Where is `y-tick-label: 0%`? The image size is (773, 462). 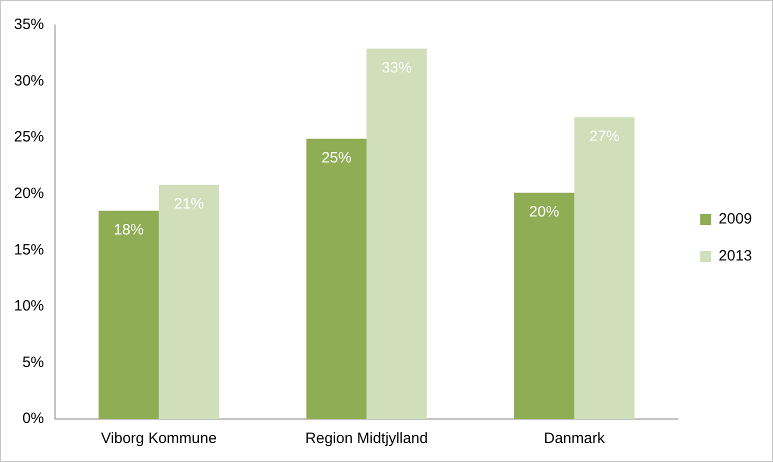 y-tick-label: 0% is located at coordinates (33, 419).